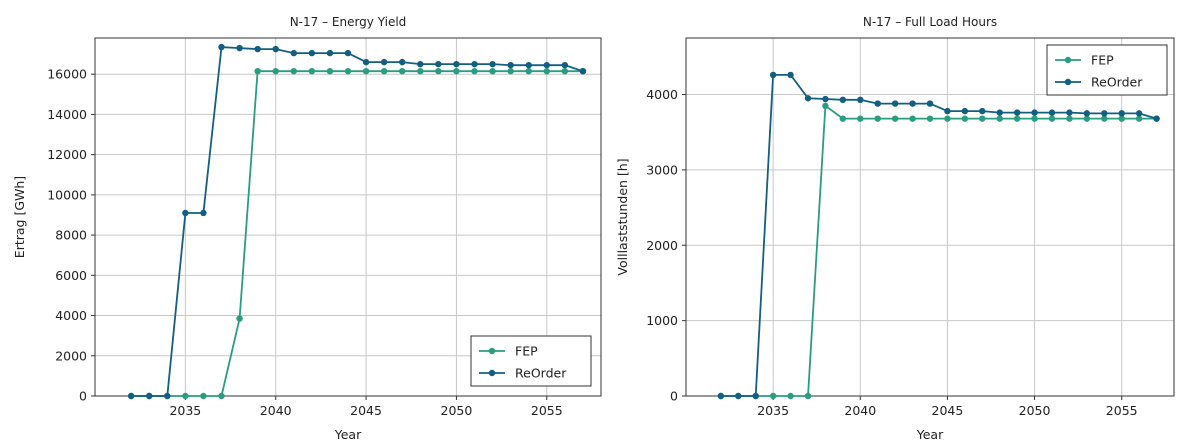 This screenshot has height=442, width=1190. What do you see at coordinates (662, 320) in the screenshot?
I see `y-tick-label: 1000` at bounding box center [662, 320].